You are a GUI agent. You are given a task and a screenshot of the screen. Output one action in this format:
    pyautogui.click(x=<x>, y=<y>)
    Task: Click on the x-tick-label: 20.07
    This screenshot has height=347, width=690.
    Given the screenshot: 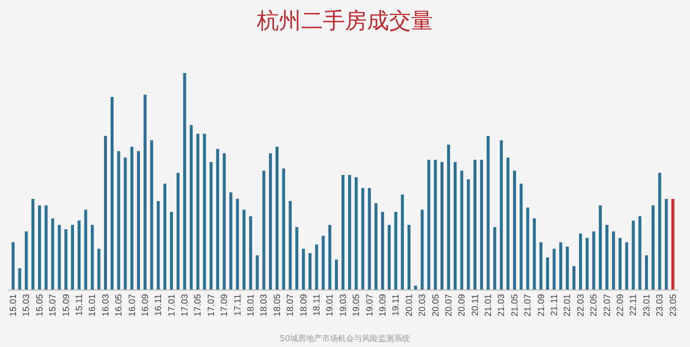 What is the action you would take?
    pyautogui.click(x=448, y=305)
    